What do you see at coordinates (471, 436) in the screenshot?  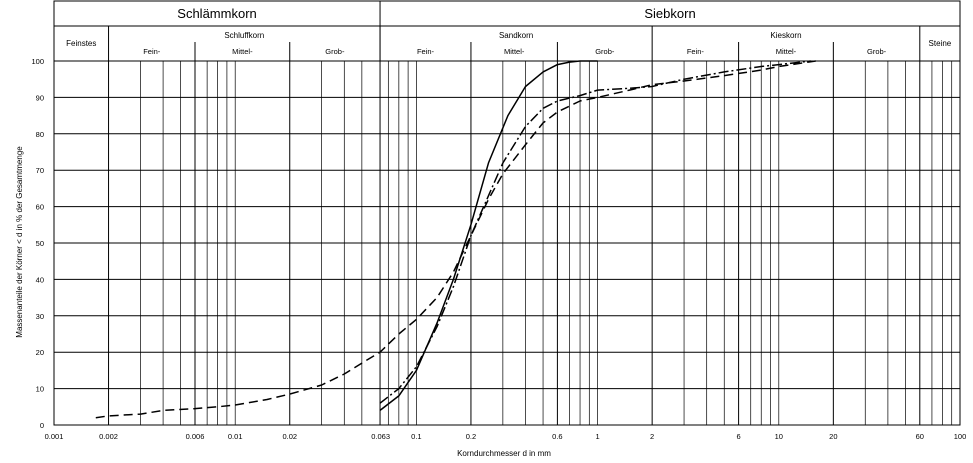 I see `x-tick-label: 0.2` at bounding box center [471, 436].